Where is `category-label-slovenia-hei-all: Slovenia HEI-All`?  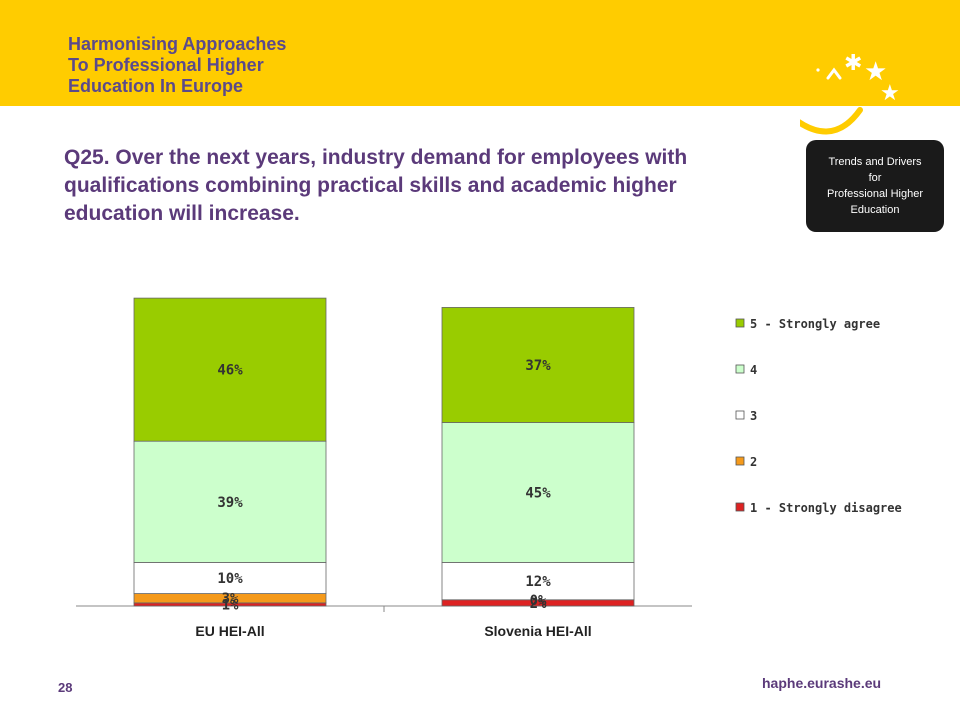 category-label-slovenia-hei-all: Slovenia HEI-All is located at coordinates (537, 631).